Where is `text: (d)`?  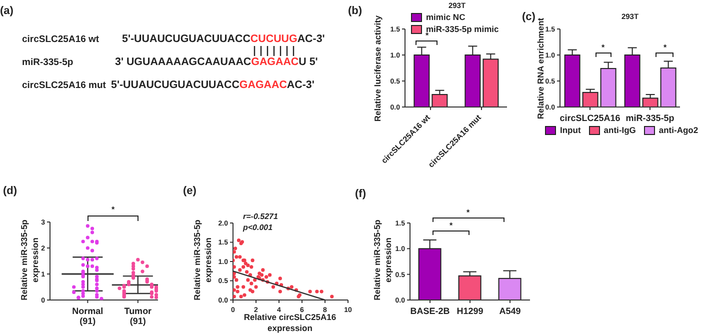
text: (d) is located at coordinates (10, 191).